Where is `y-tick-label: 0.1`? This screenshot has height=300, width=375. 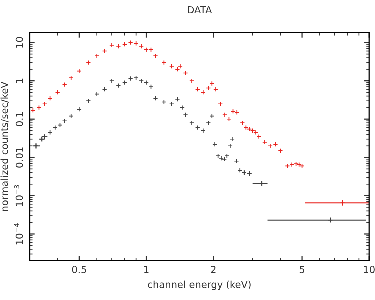 y-tick-label: 0.1 is located at coordinates (20, 119).